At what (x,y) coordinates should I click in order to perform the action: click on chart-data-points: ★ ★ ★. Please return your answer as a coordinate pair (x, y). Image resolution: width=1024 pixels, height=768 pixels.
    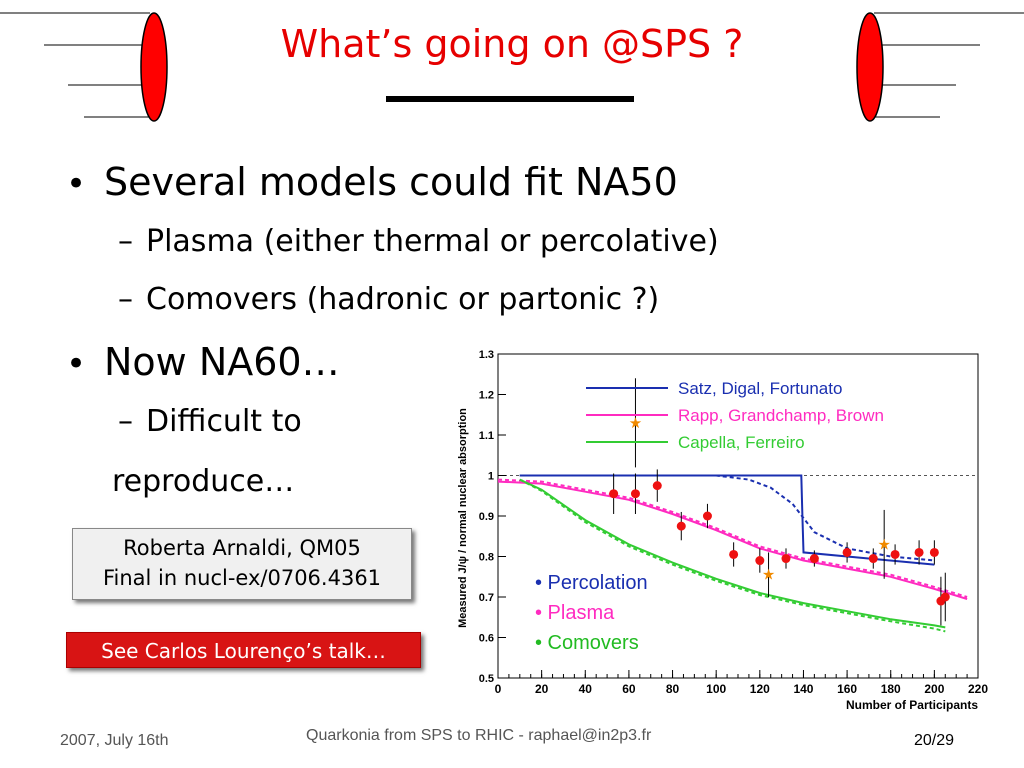
    Looking at the image, I should click on (779, 502).